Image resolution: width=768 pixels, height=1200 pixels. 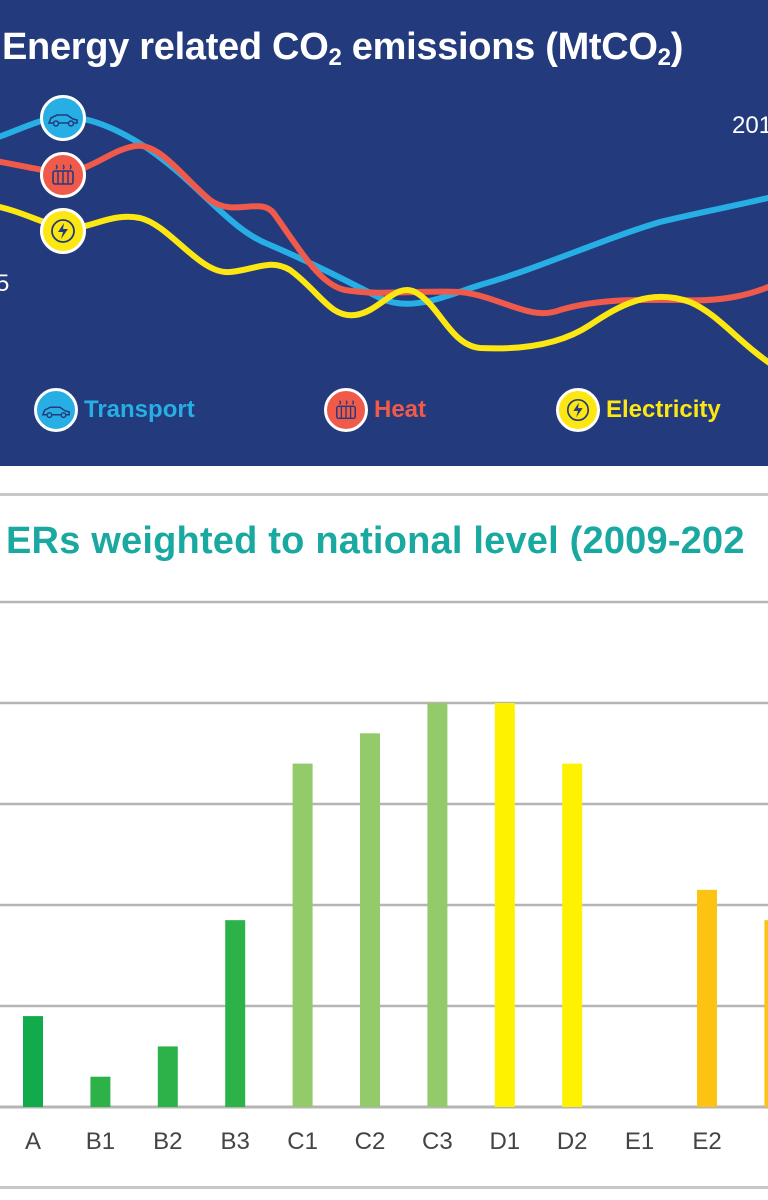 What do you see at coordinates (375, 541) in the screenshot?
I see `ber-chart-title: ERs weighted to national level (2009-202` at bounding box center [375, 541].